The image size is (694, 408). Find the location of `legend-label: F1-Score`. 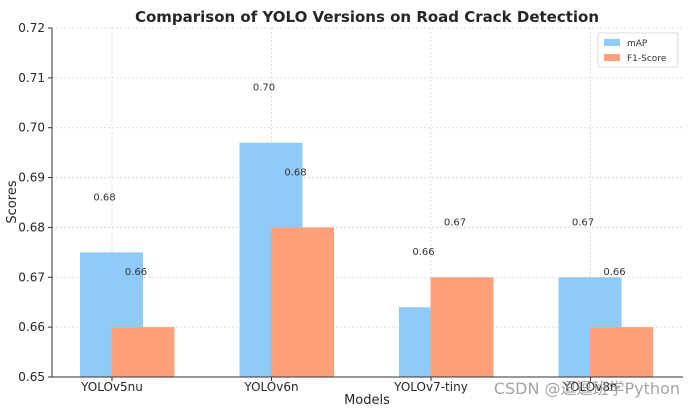

legend-label: F1-Score is located at coordinates (647, 59).